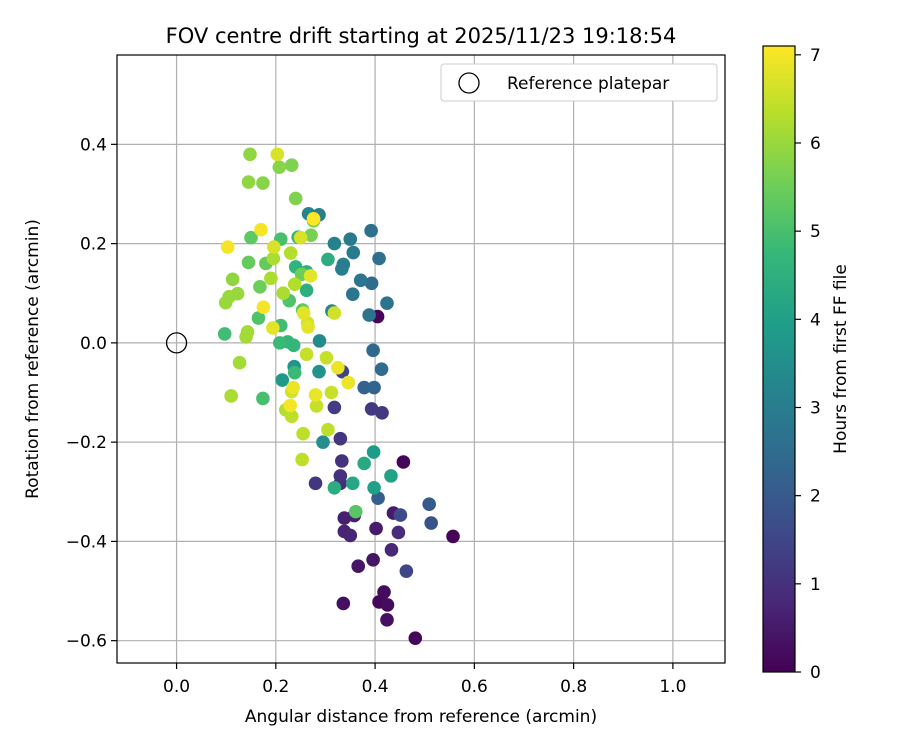 The width and height of the screenshot is (900, 750). I want to click on colorbar-tick-label: 5, so click(815, 232).